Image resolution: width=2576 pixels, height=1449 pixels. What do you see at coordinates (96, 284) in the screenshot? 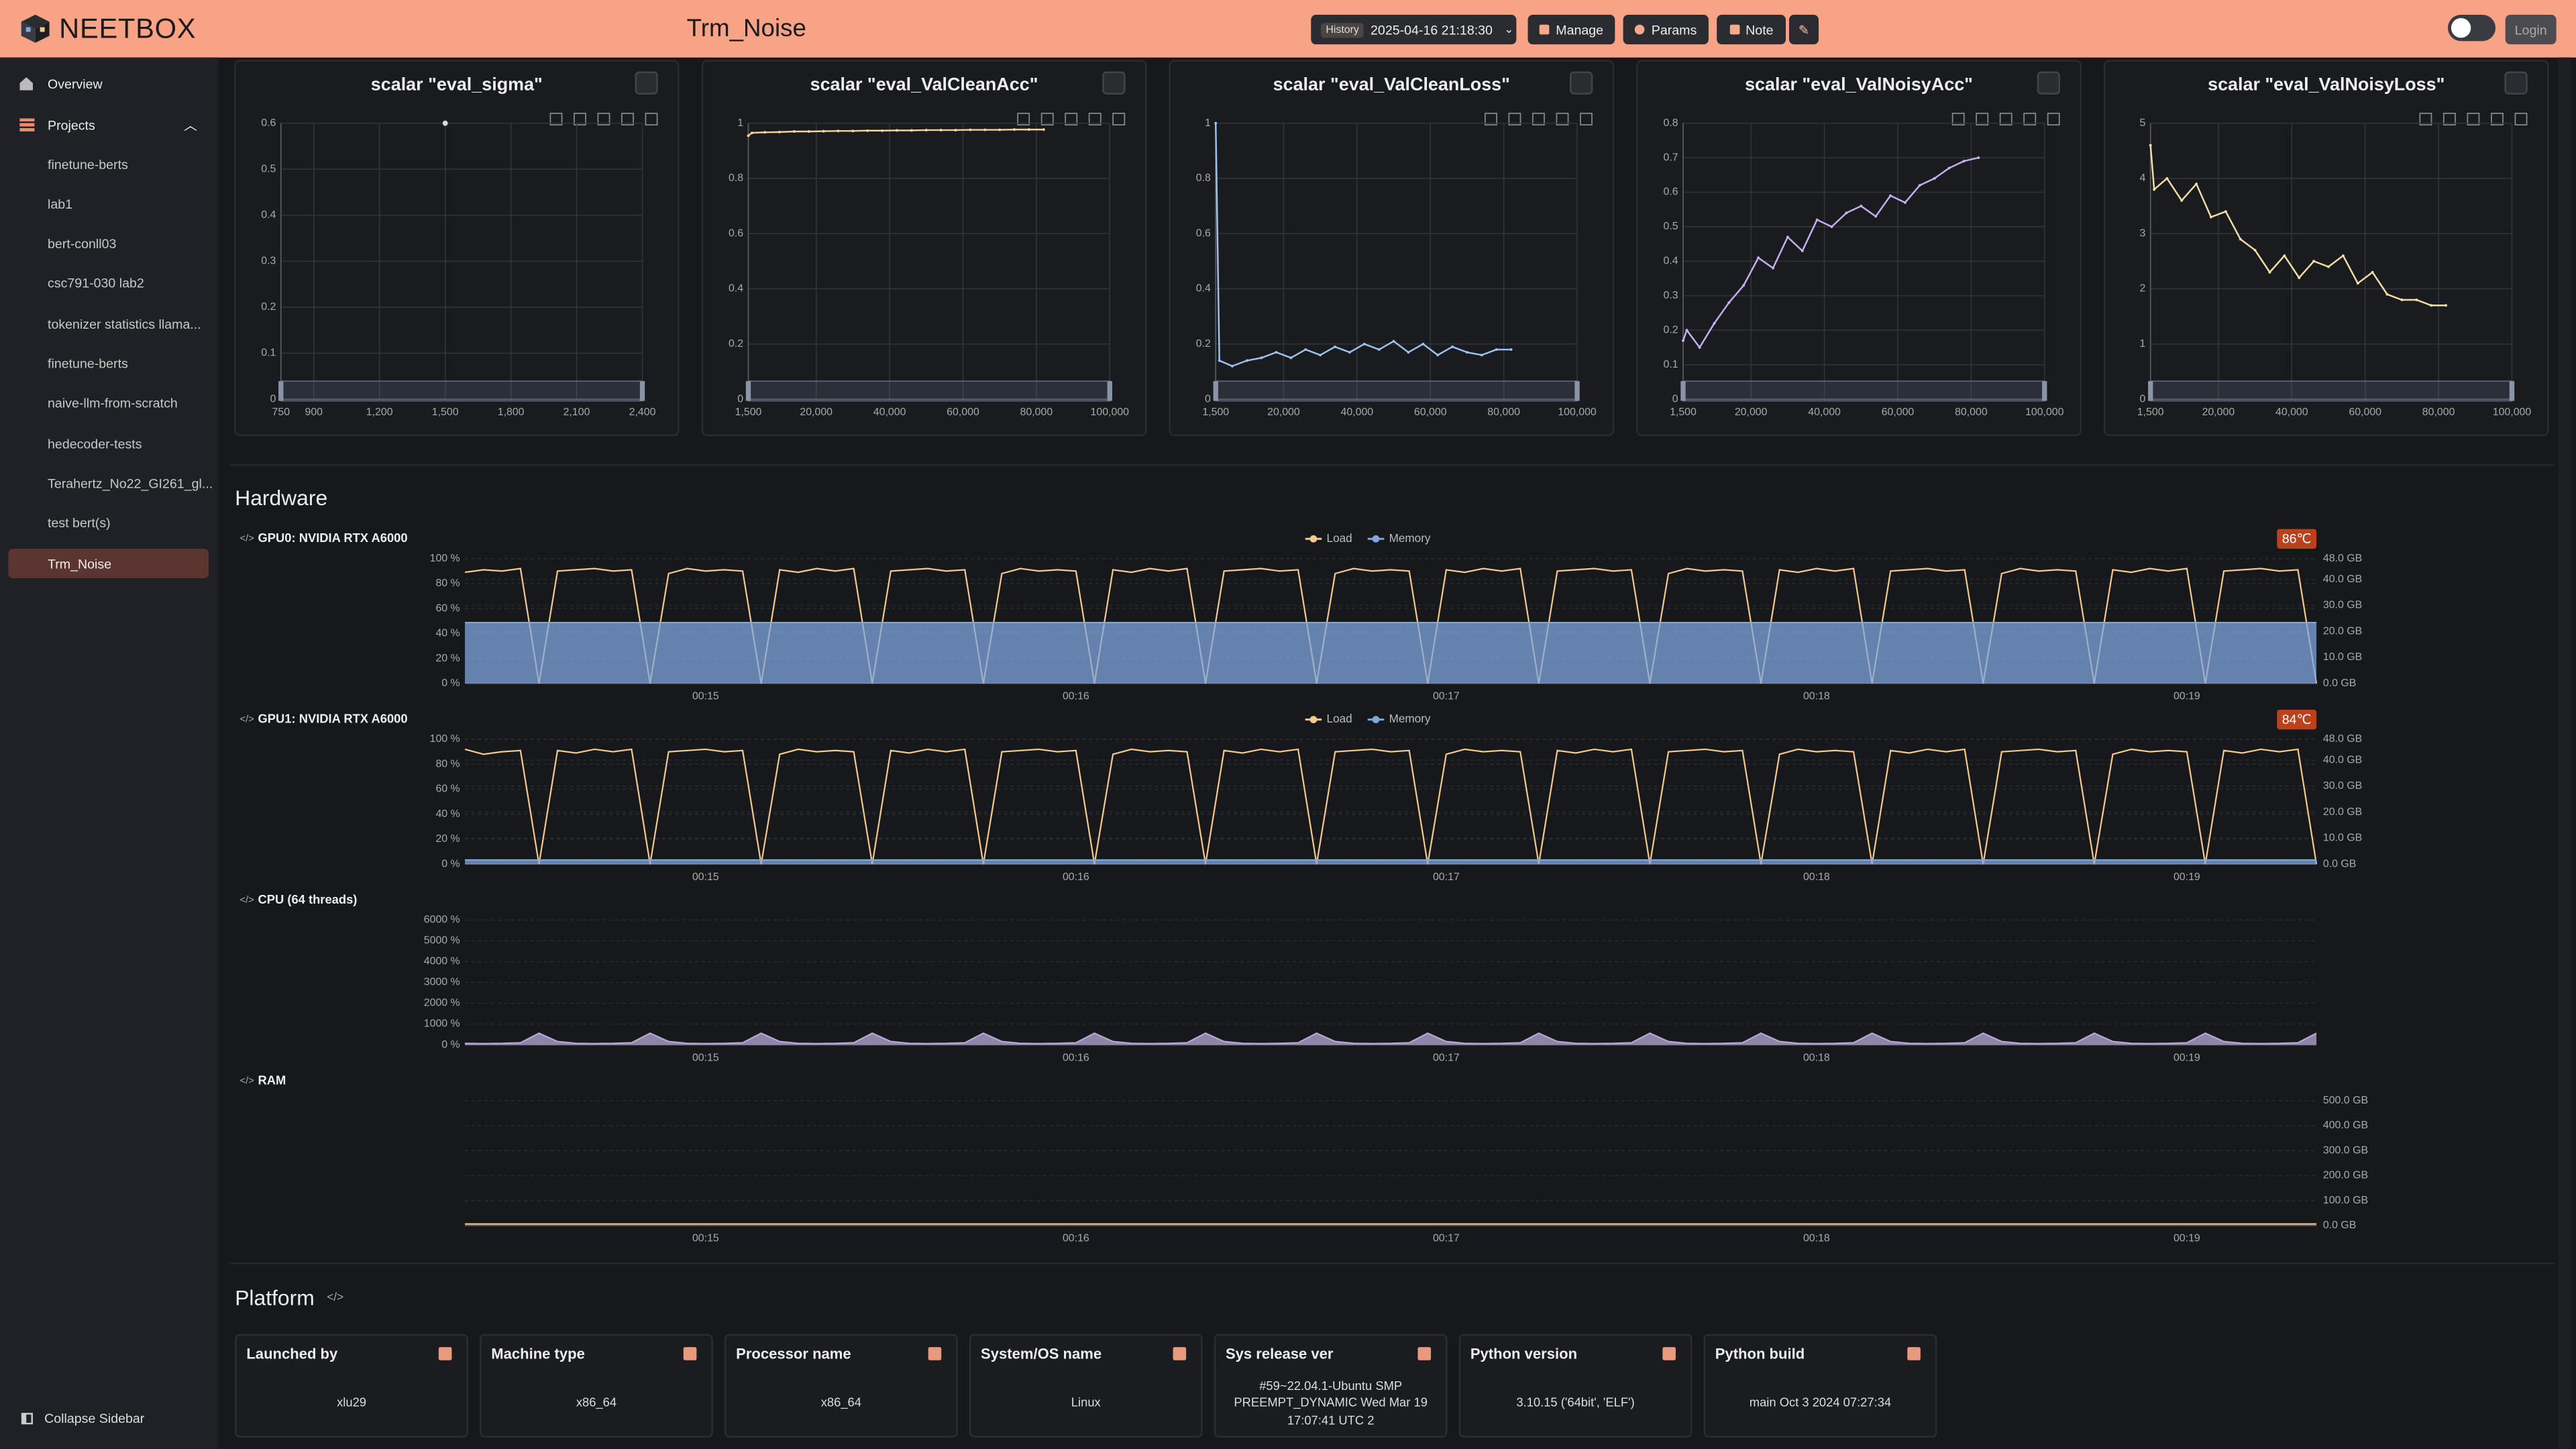
I see `project-link: csc791-030 lab2` at bounding box center [96, 284].